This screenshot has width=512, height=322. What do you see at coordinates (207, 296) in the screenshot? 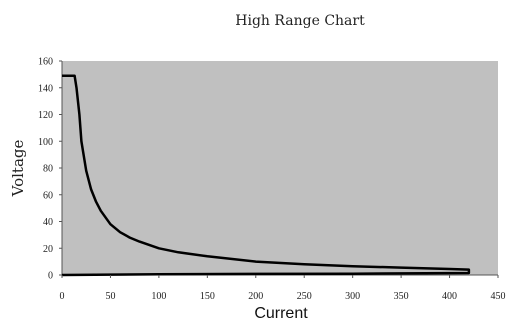
I see `x-tick-label: 150` at bounding box center [207, 296].